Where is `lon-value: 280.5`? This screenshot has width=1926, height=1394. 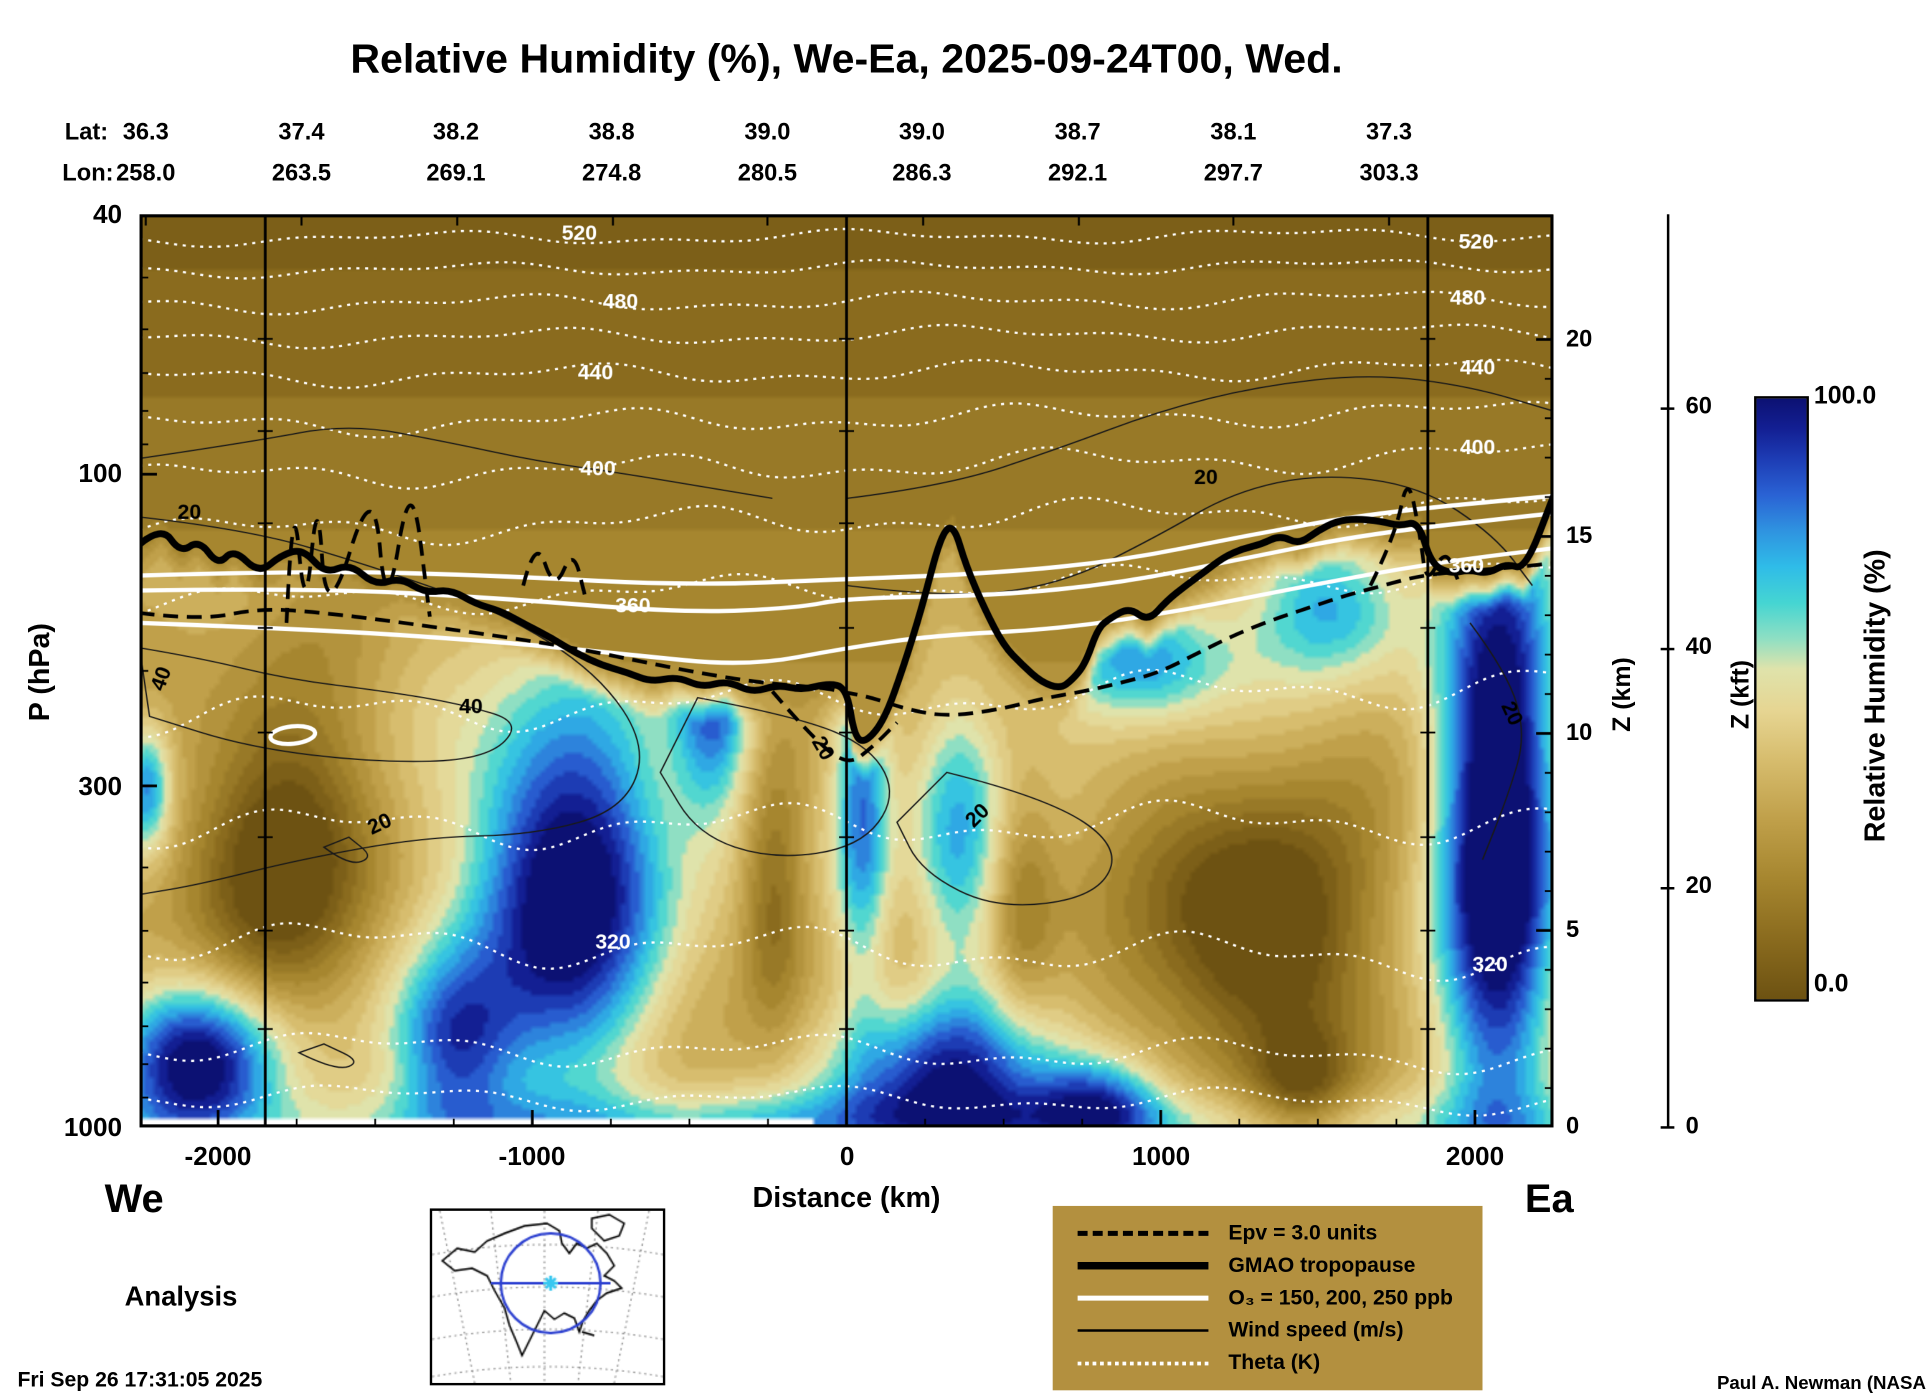 lon-value: 280.5 is located at coordinates (767, 173).